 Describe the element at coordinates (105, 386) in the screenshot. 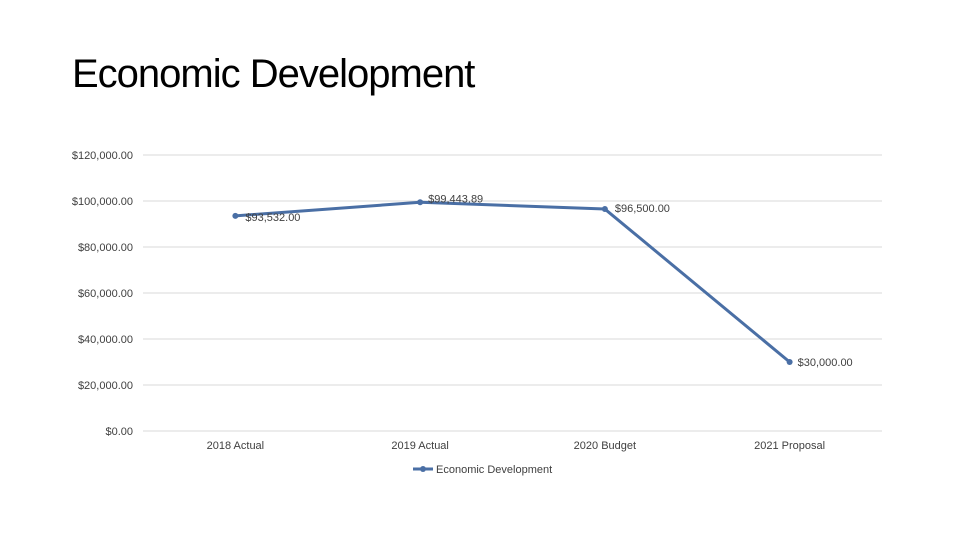

I see `y-tick-label: $20,000.00` at that location.